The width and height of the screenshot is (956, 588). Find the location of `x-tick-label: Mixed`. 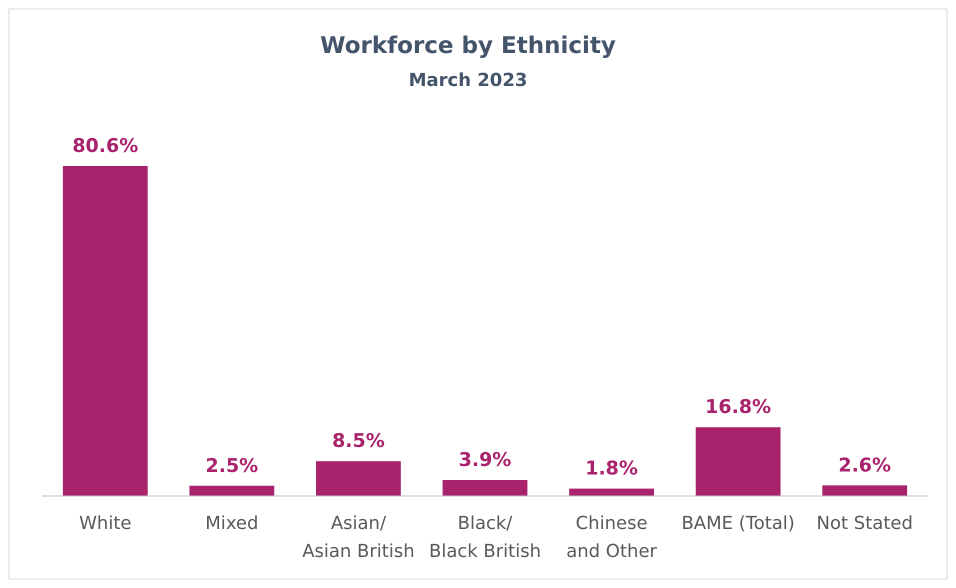

x-tick-label: Mixed is located at coordinates (231, 523).